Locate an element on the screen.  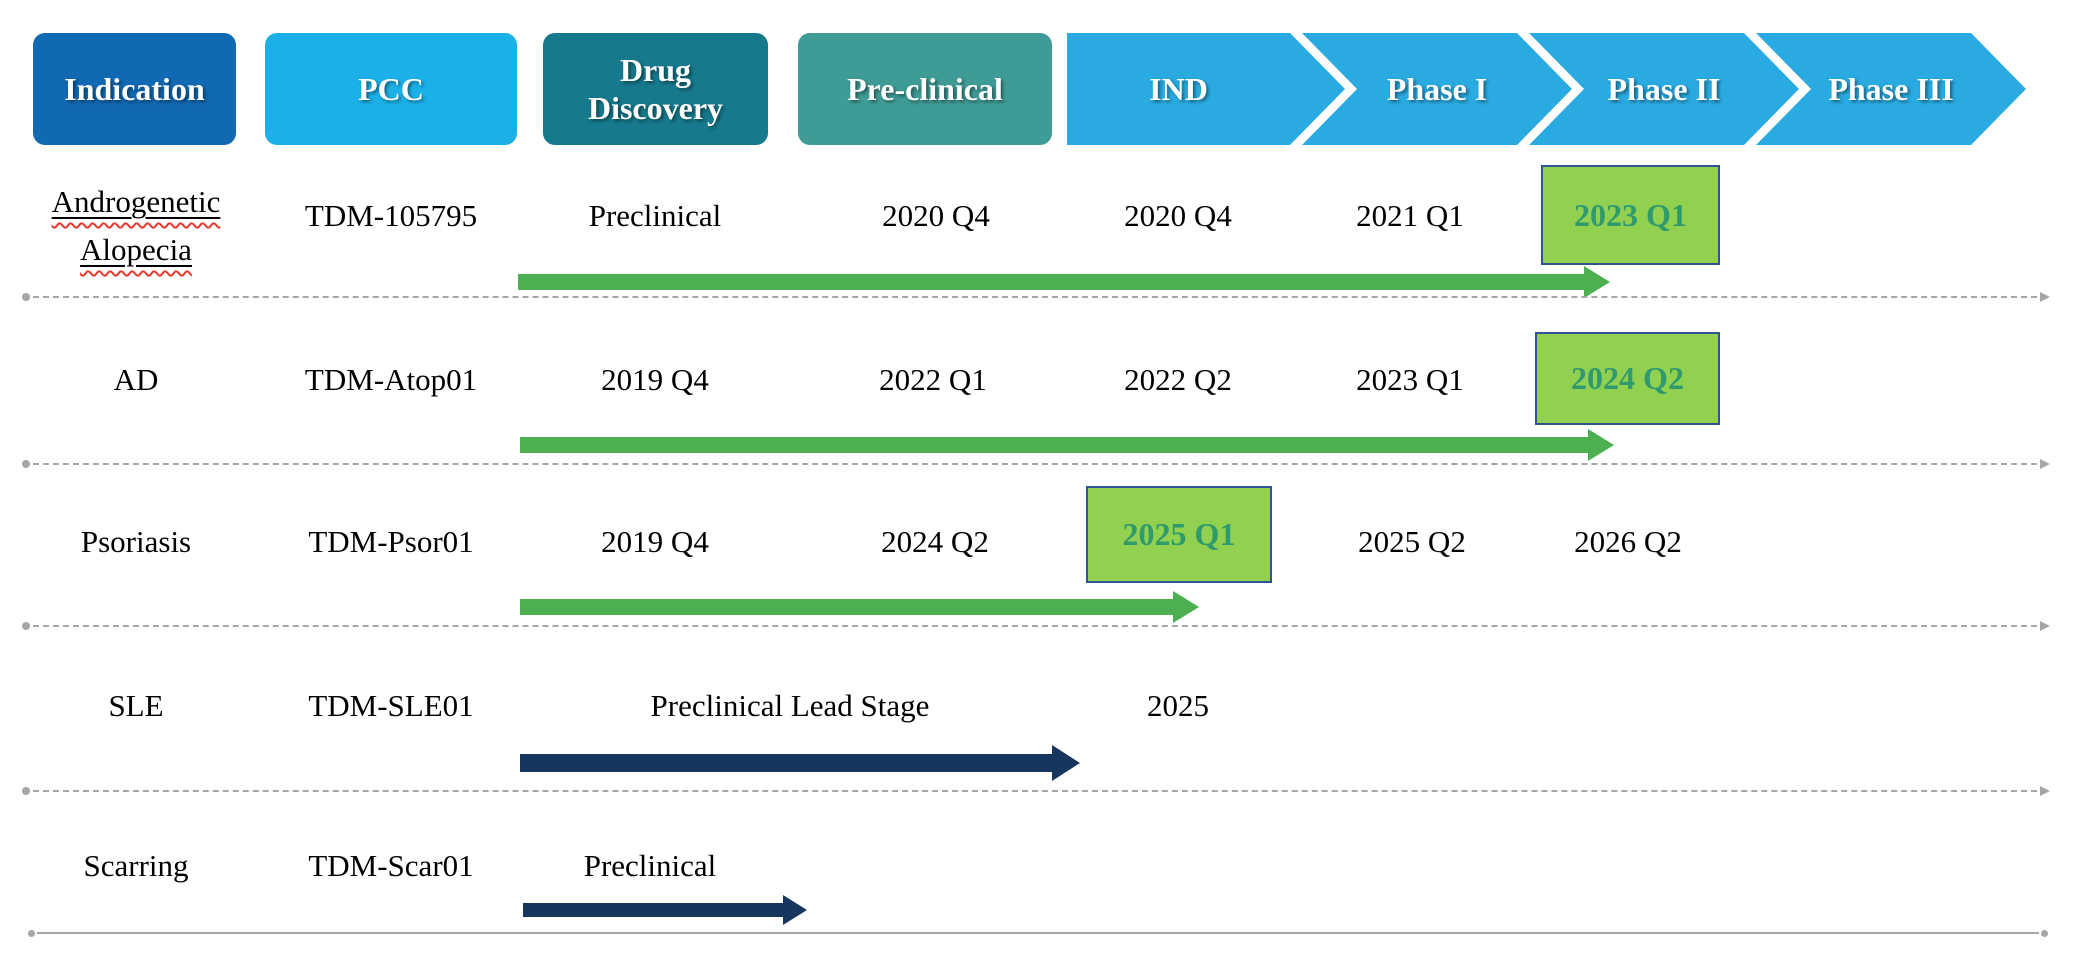
stage-cell-phase-1: 2023 Q1 is located at coordinates (1410, 379).